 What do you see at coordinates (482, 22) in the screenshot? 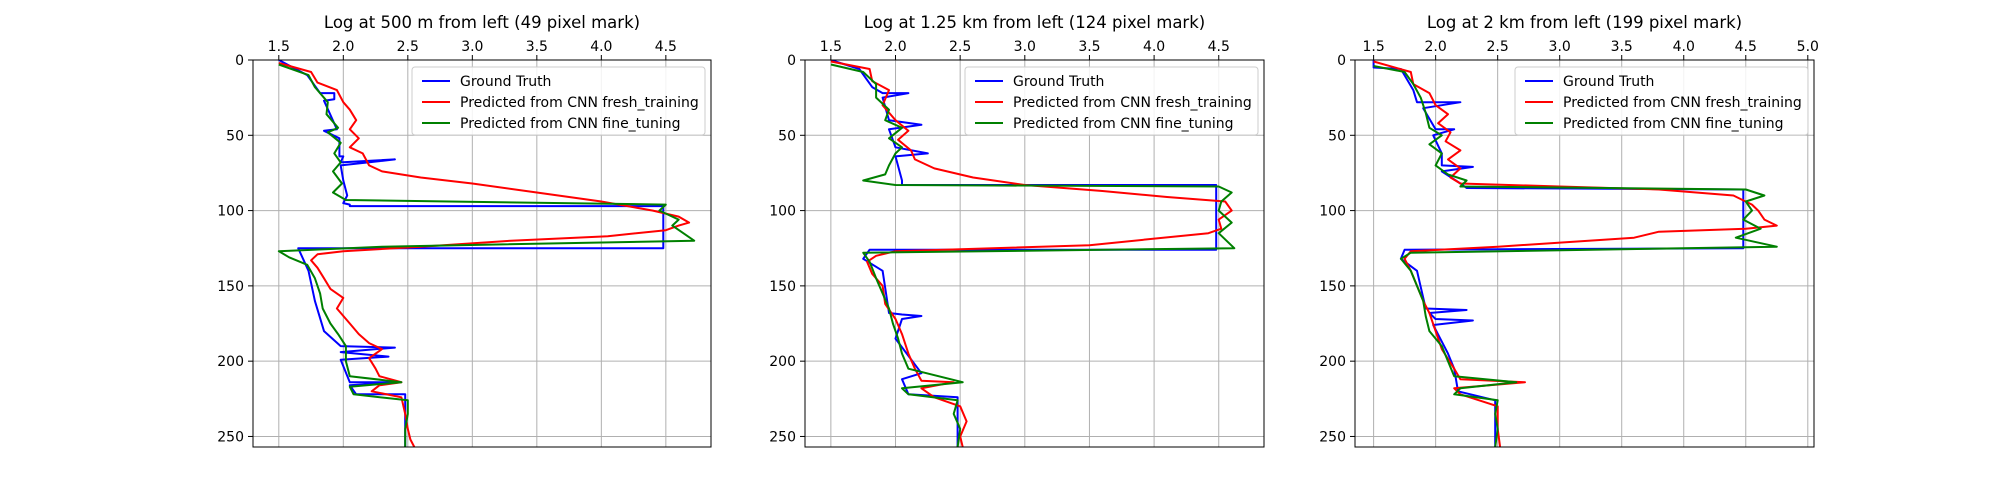
I see `panel-title: Log at 500 m from left (49 pixel mark)` at bounding box center [482, 22].